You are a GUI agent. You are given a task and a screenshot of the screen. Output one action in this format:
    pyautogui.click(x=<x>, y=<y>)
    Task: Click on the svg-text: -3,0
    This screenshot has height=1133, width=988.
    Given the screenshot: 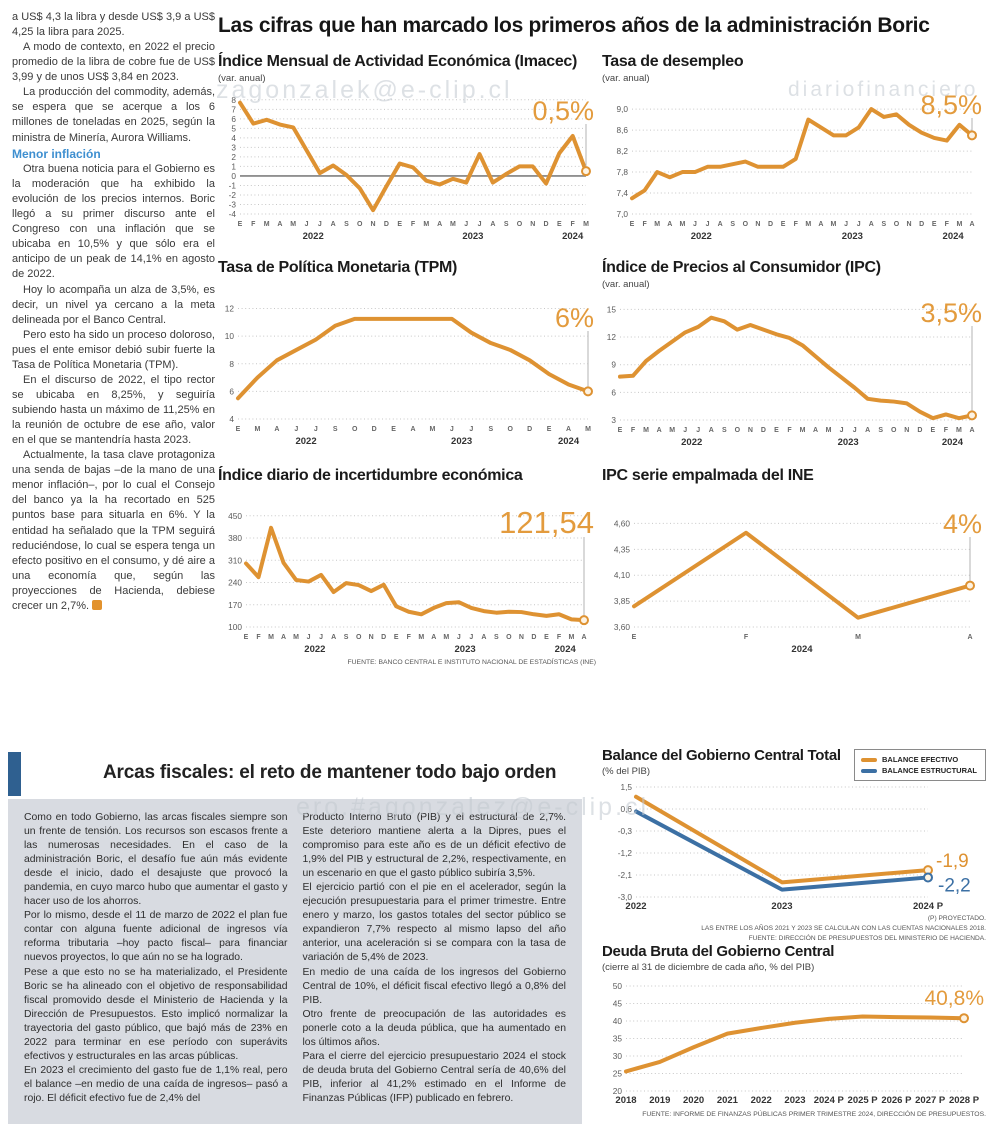 What is the action you would take?
    pyautogui.click(x=625, y=897)
    